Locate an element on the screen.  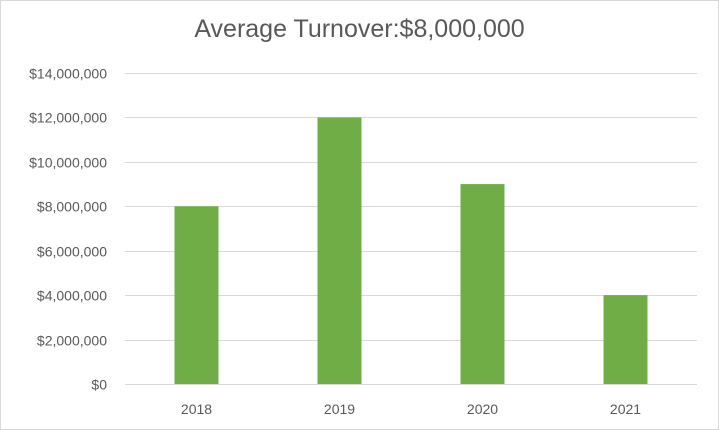
x-tick-label: 2019 is located at coordinates (339, 409).